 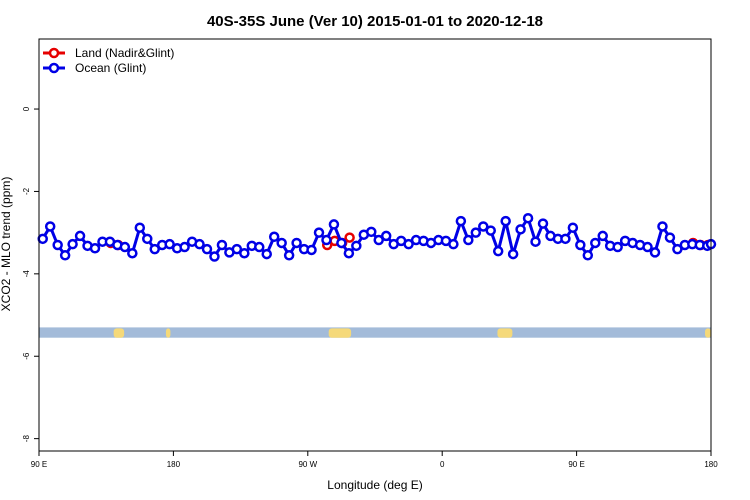 I want to click on x-axis-label: Longitude (deg E), so click(x=374, y=485).